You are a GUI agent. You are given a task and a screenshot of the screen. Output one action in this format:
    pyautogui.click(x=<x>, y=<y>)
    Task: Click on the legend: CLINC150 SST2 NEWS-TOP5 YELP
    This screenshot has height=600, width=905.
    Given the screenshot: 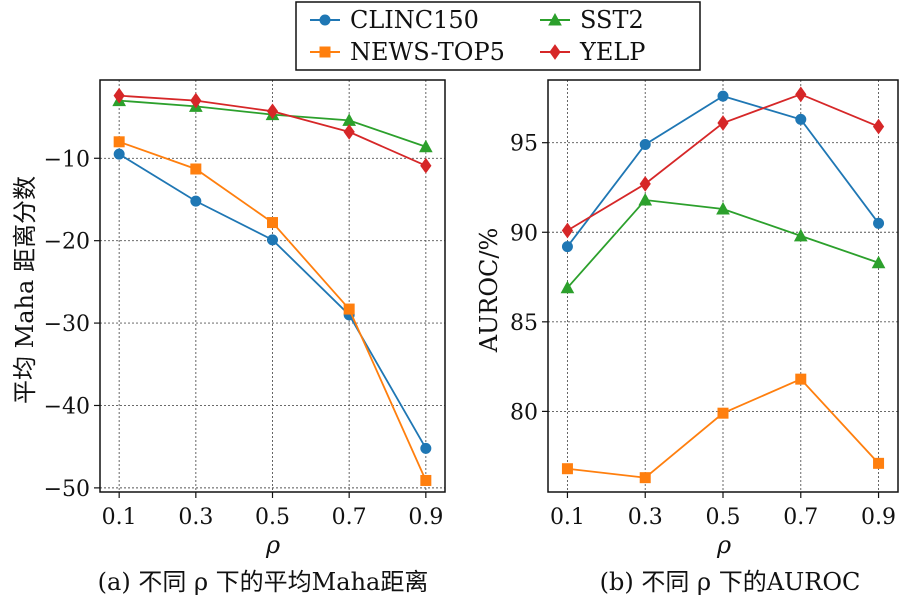 What is the action you would take?
    pyautogui.click(x=498, y=36)
    